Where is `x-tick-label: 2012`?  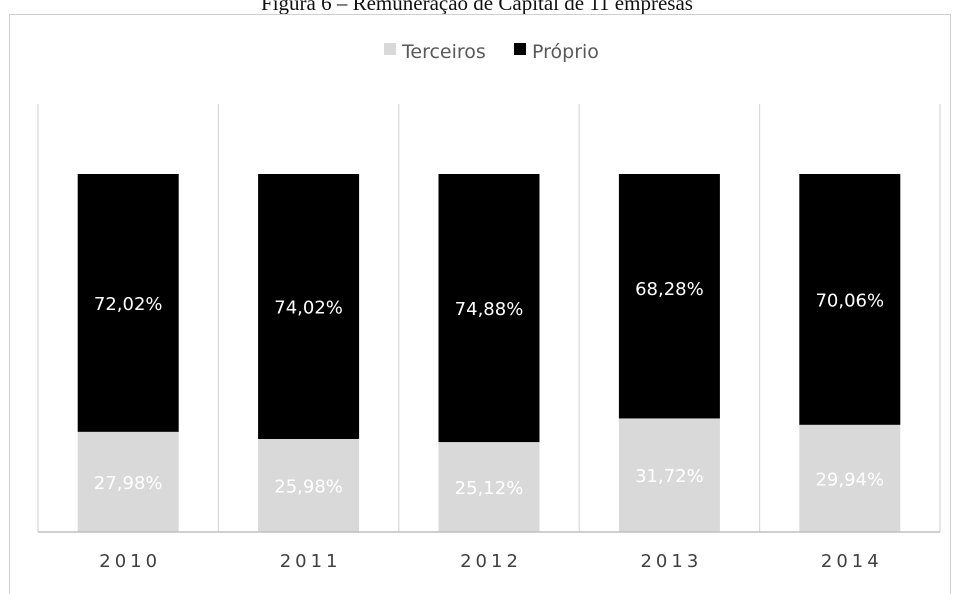
x-tick-label: 2012 is located at coordinates (491, 561).